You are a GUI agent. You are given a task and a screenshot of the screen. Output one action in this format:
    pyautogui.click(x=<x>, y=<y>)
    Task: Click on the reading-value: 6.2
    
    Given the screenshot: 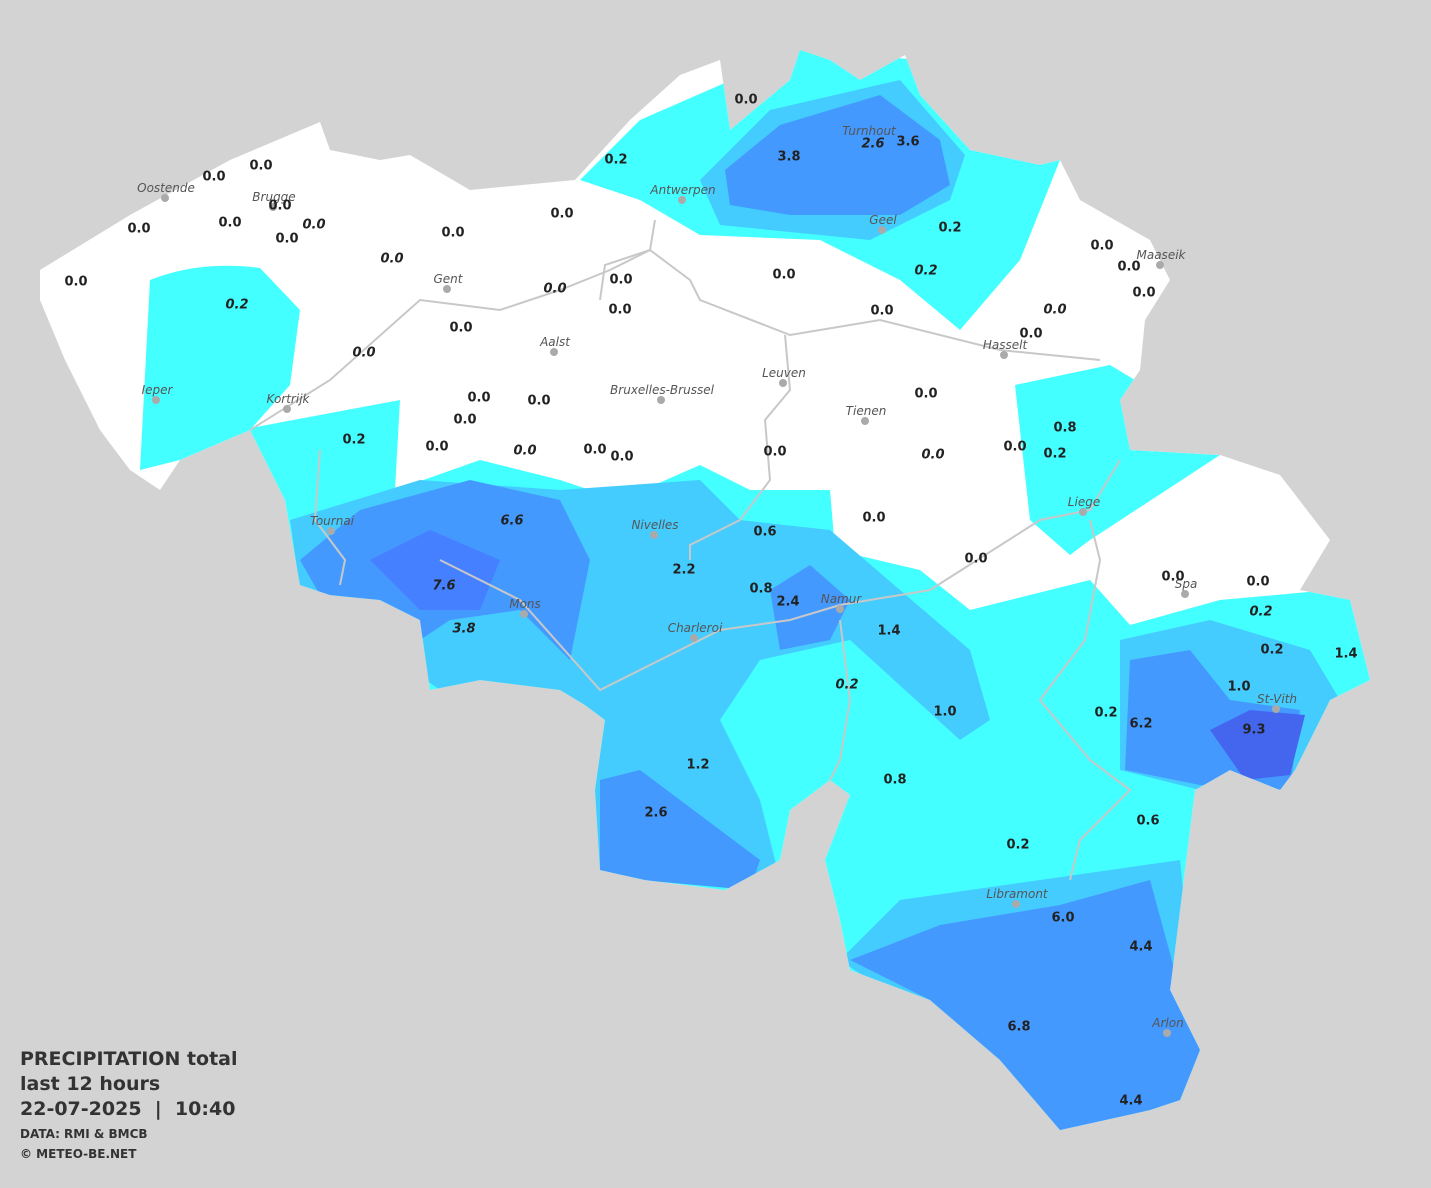 What is the action you would take?
    pyautogui.click(x=1140, y=724)
    